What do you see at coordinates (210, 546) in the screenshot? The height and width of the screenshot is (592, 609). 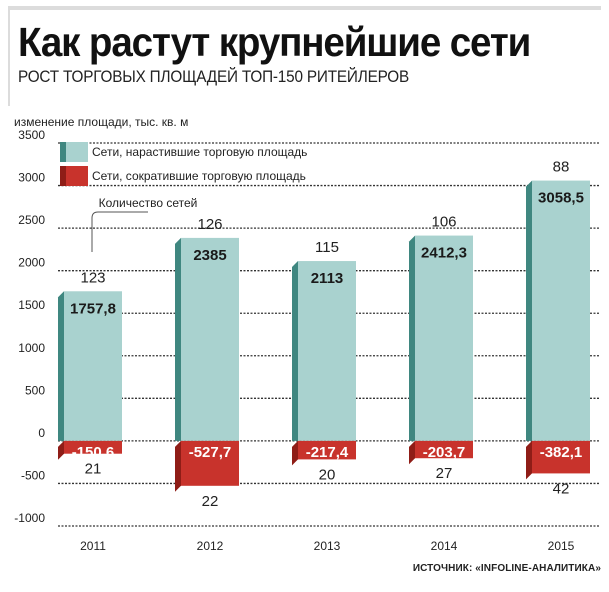 I see `x-tick-label: 2012` at bounding box center [210, 546].